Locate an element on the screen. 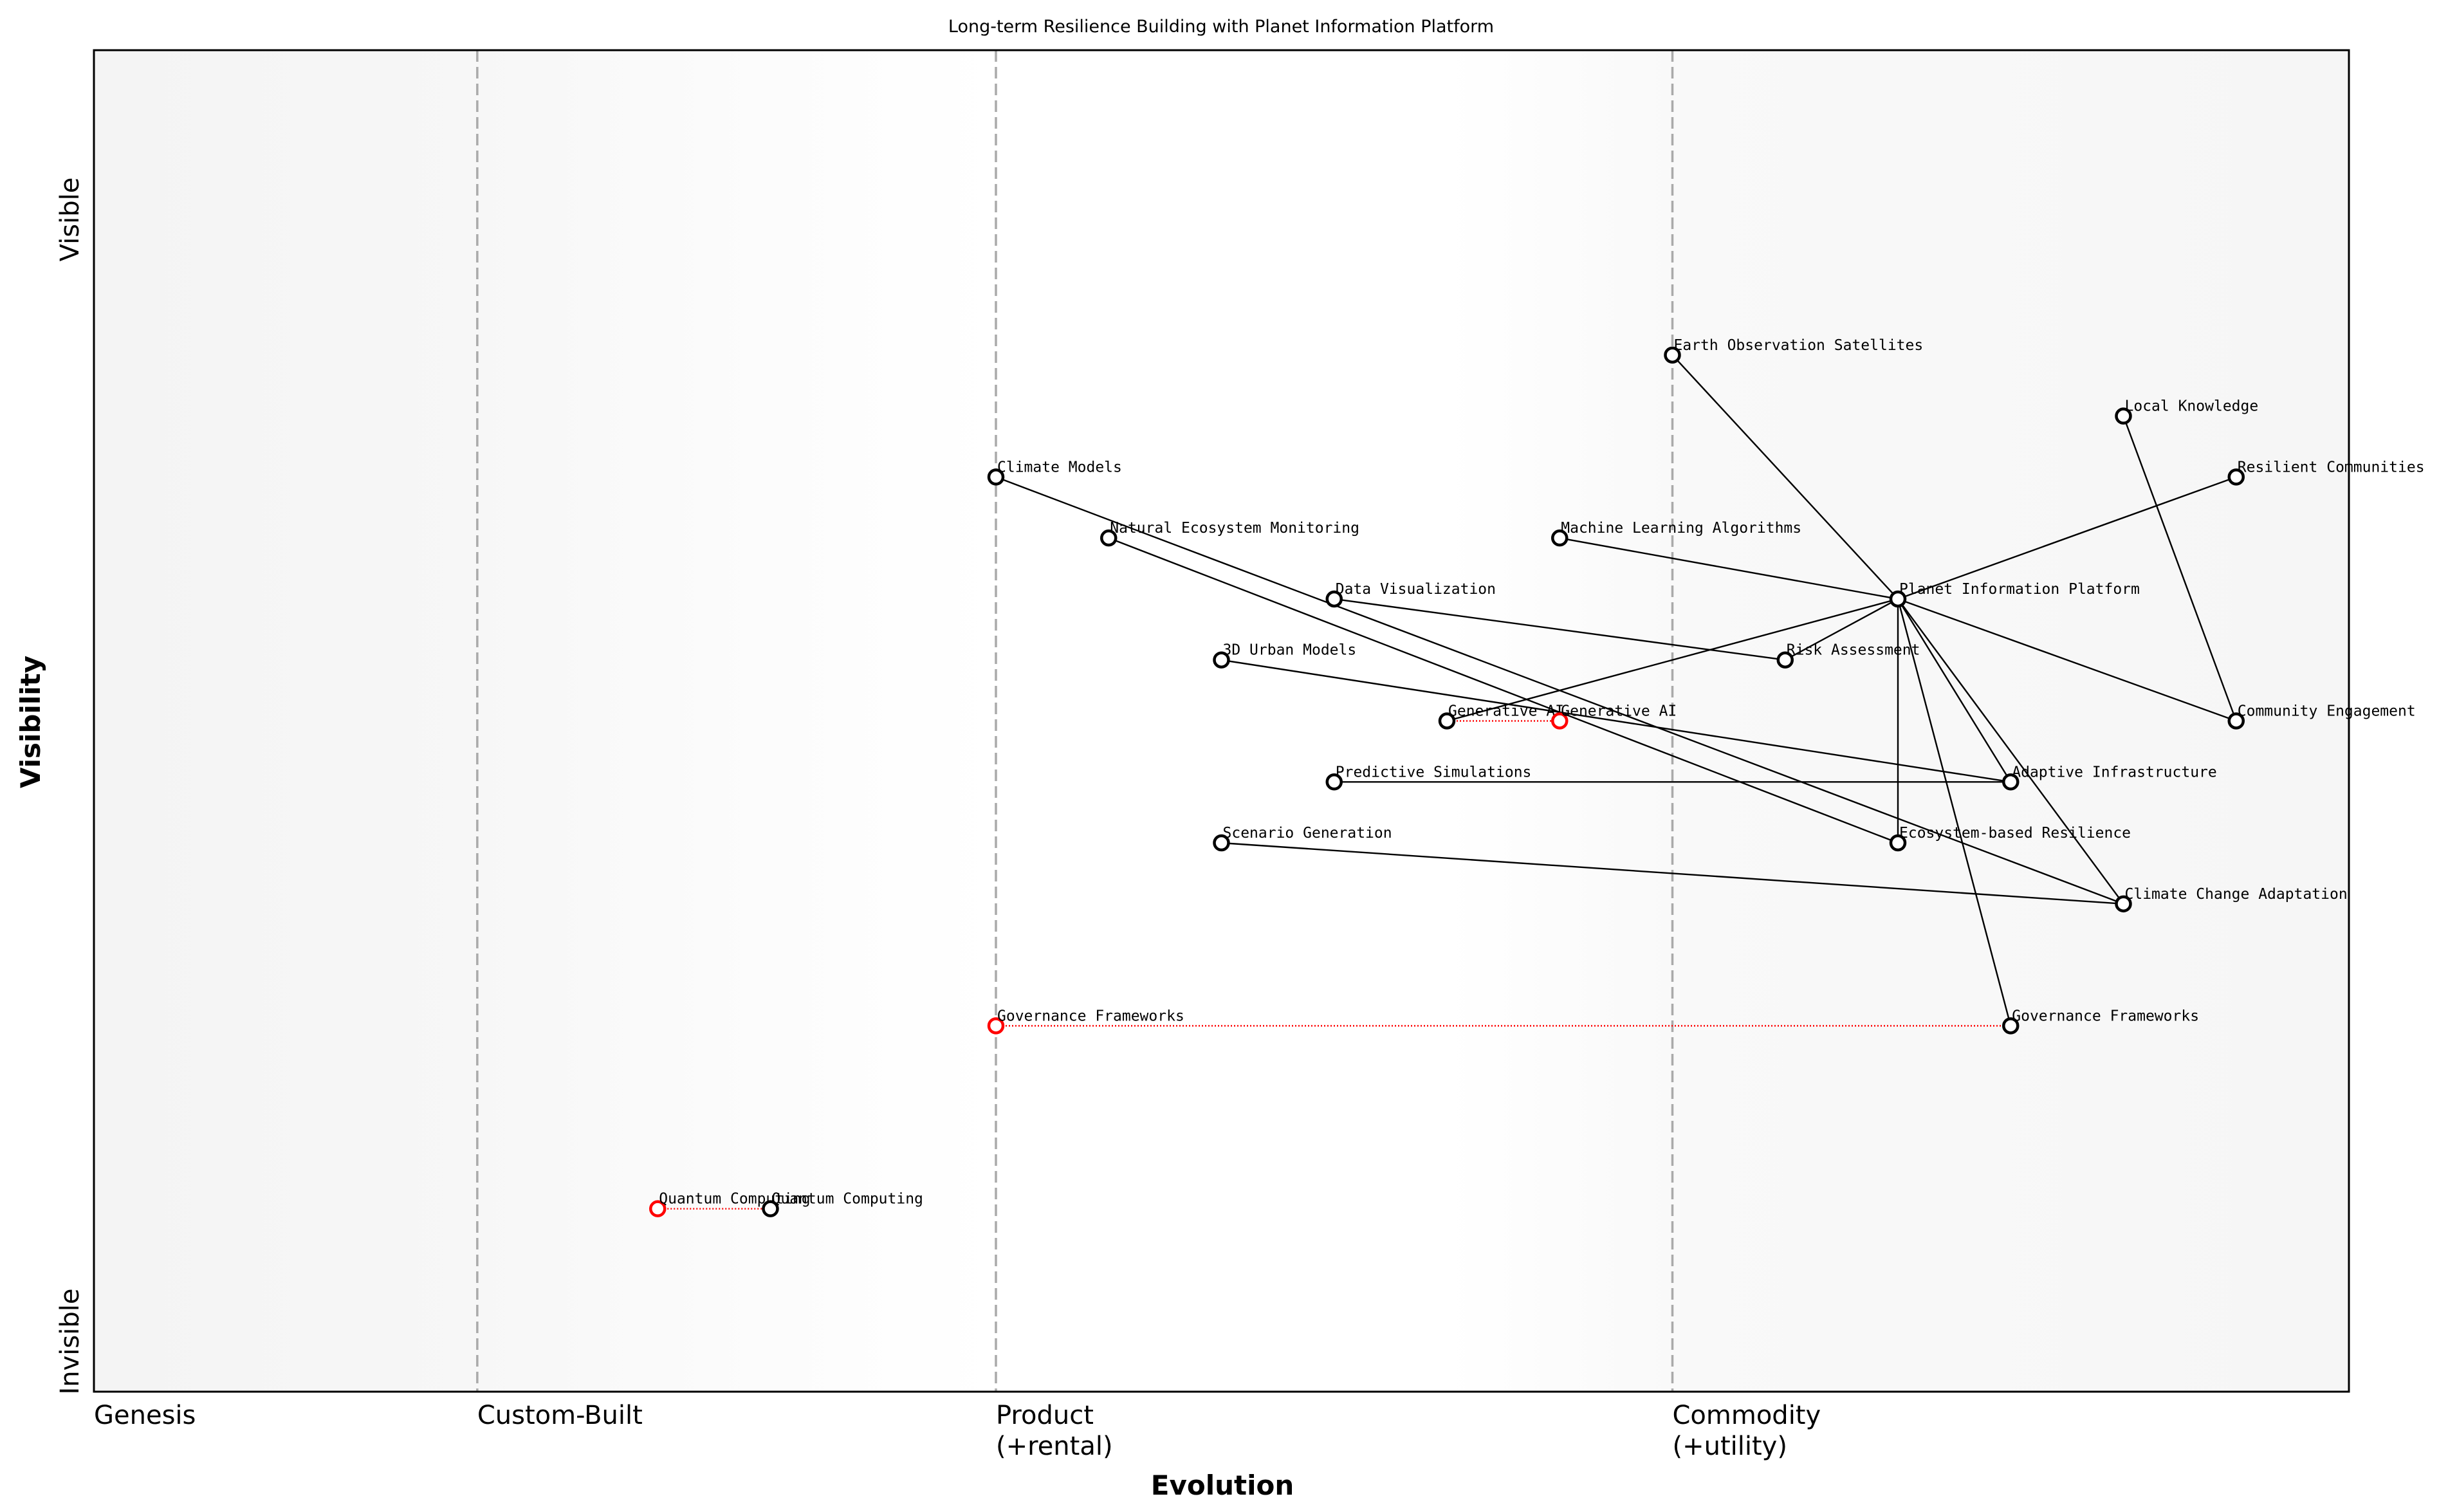 Image resolution: width=2448 pixels, height=1512 pixels. component-natural-ecosystem-monitoring: Natural Ecosystem Monitoring is located at coordinates (1229, 533).